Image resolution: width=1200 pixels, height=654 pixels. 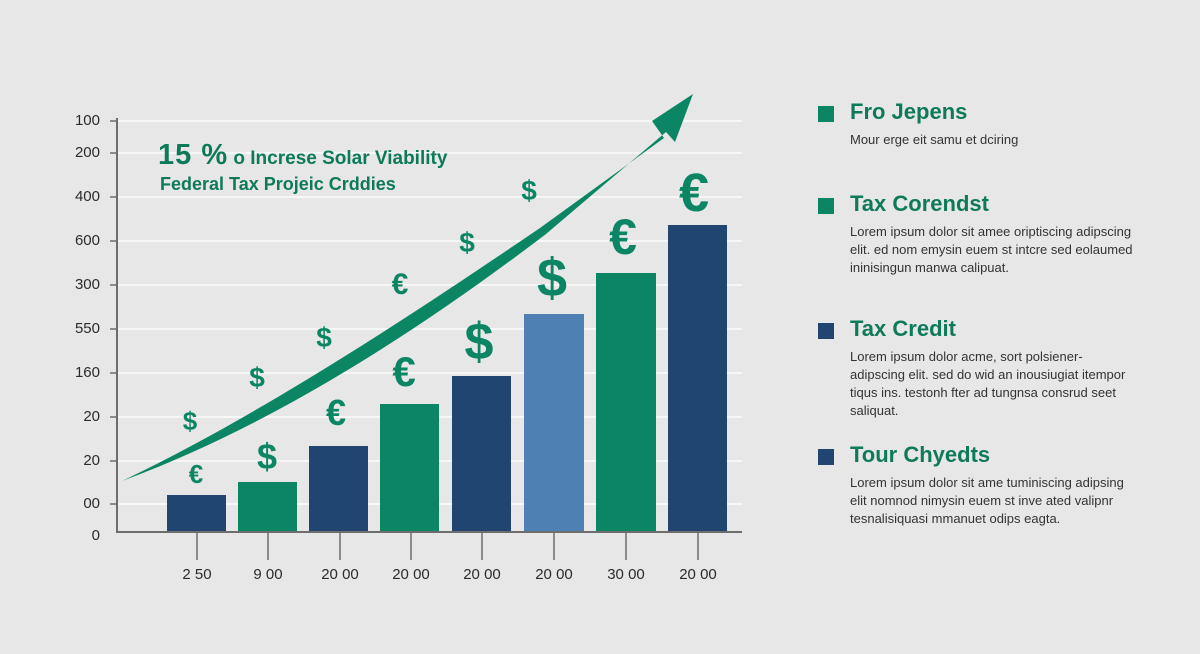 What do you see at coordinates (903, 328) in the screenshot?
I see `legend-title: Tax Credit` at bounding box center [903, 328].